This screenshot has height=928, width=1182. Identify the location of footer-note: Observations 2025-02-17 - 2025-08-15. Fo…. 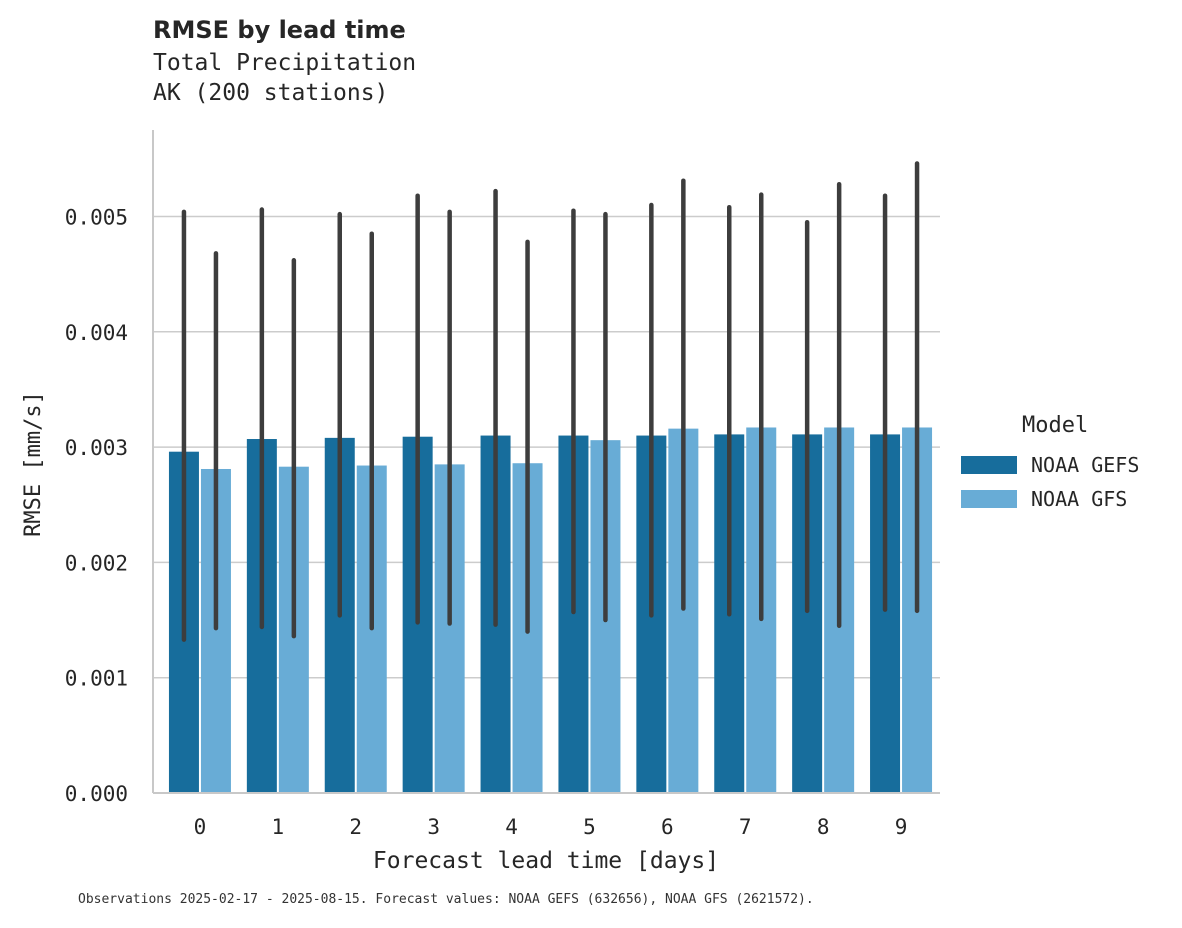
(446, 899).